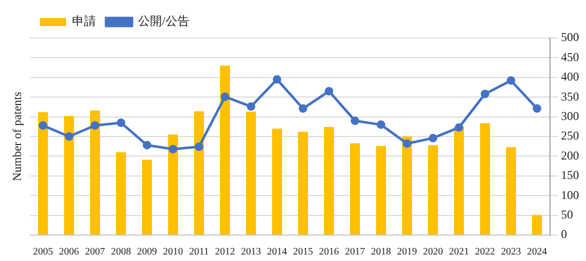 The image size is (586, 261). I want to click on x-tick-label: 2006, so click(69, 252).